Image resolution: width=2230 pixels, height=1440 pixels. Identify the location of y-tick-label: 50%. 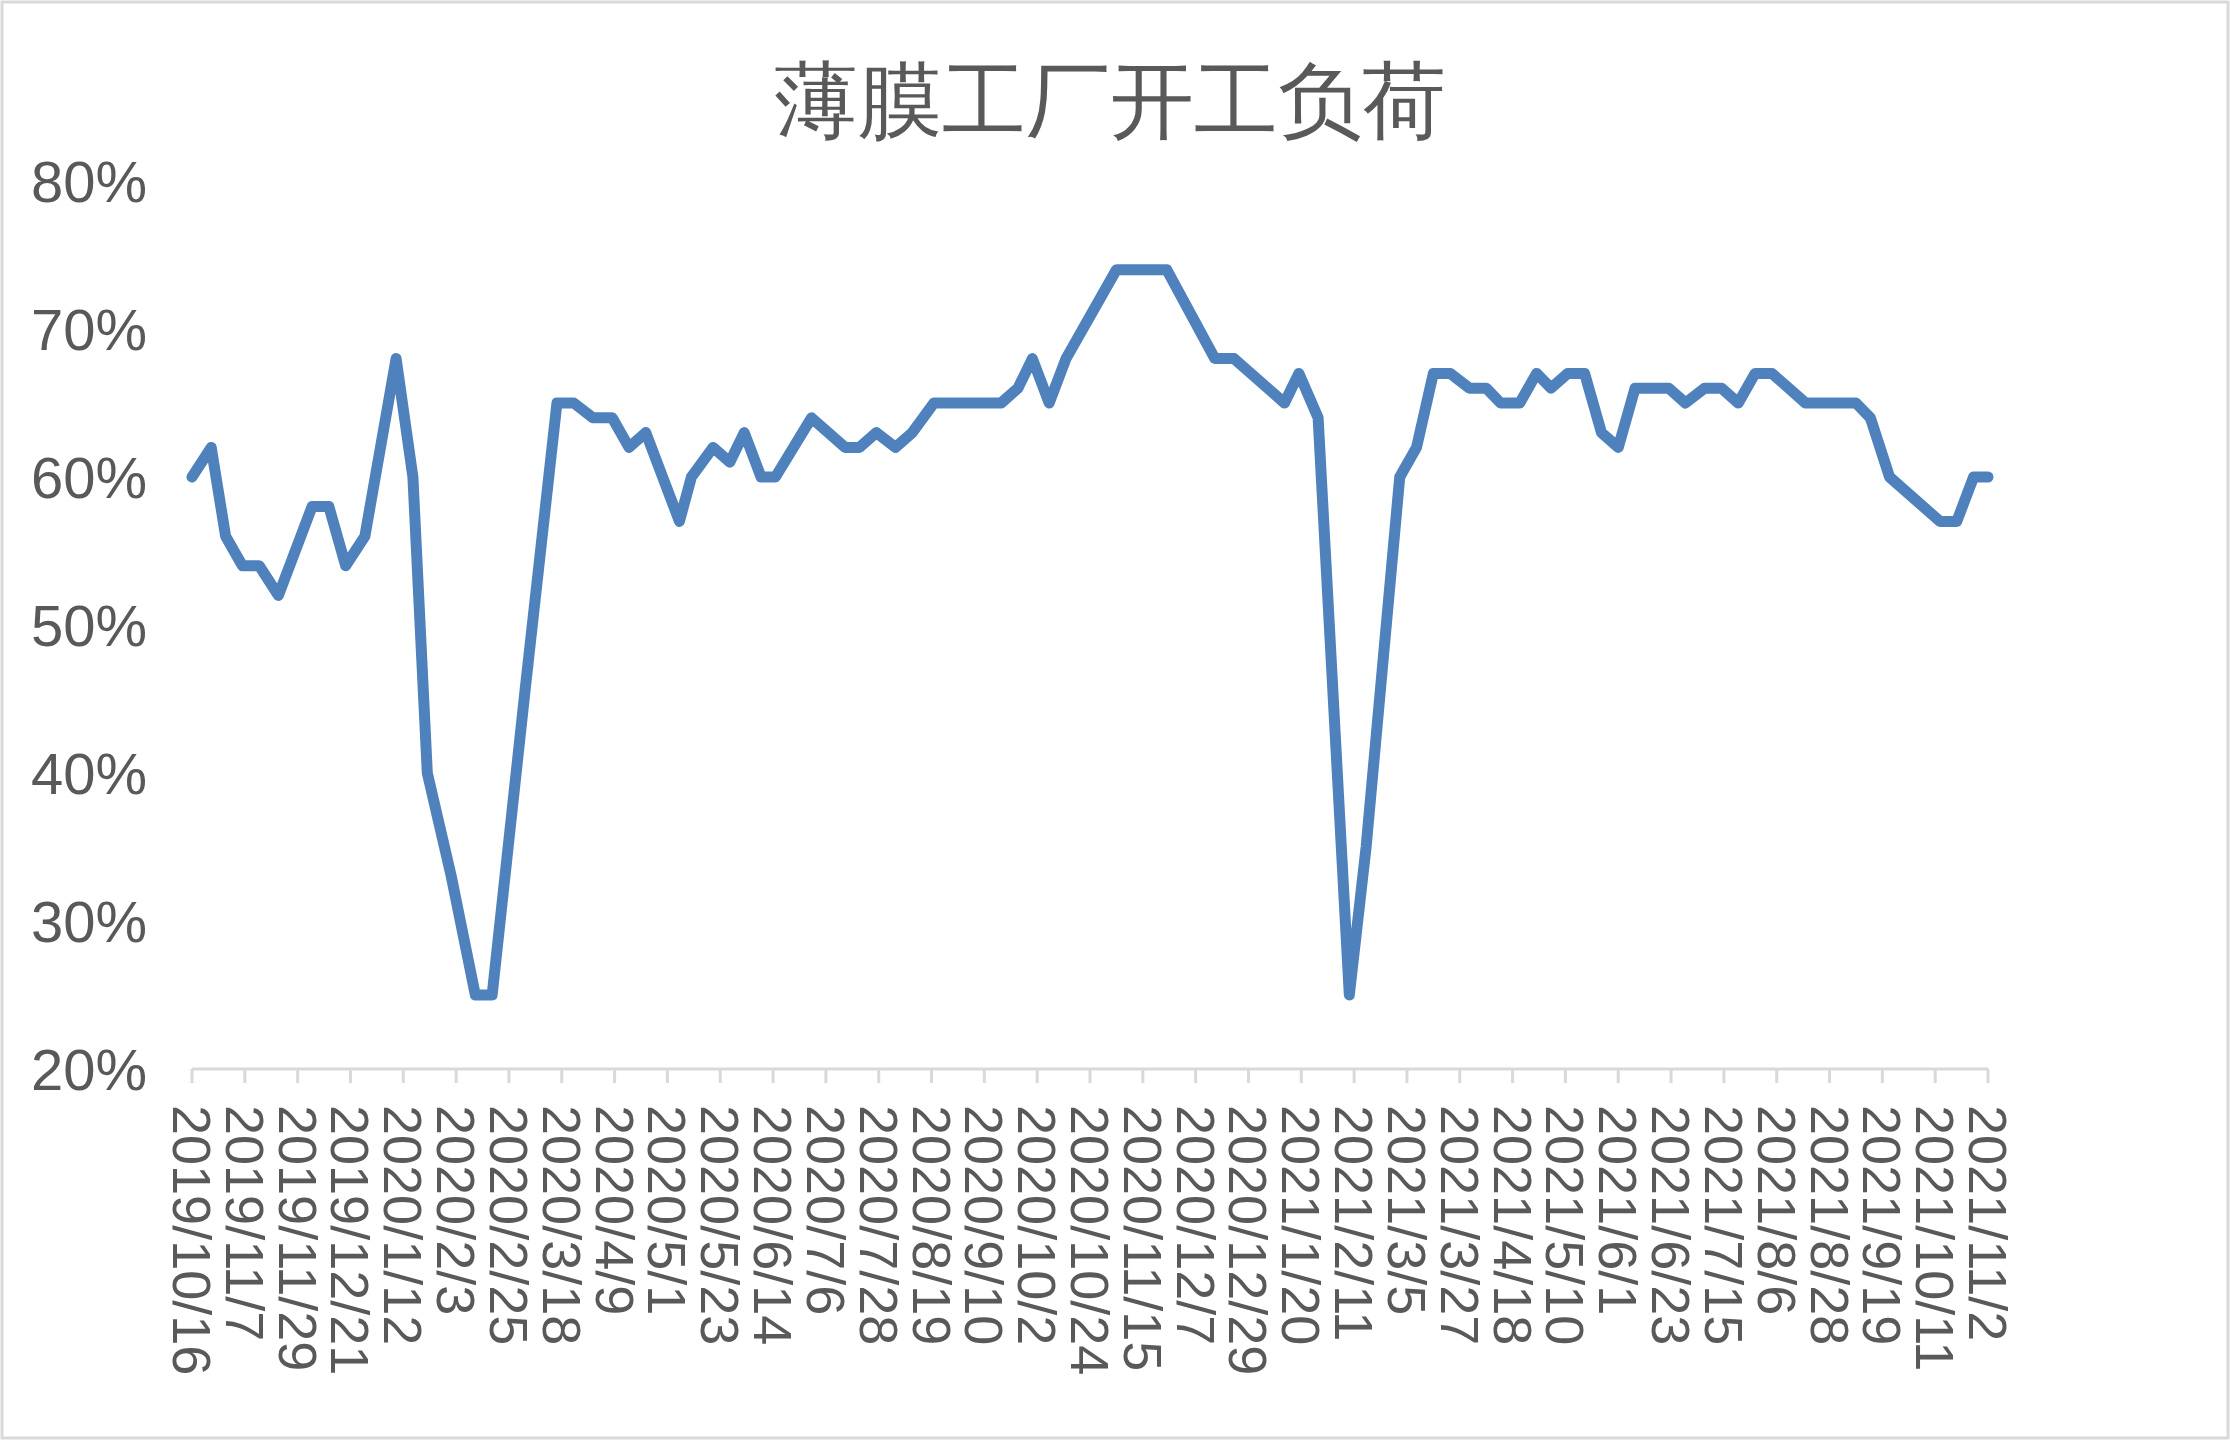
(88, 625).